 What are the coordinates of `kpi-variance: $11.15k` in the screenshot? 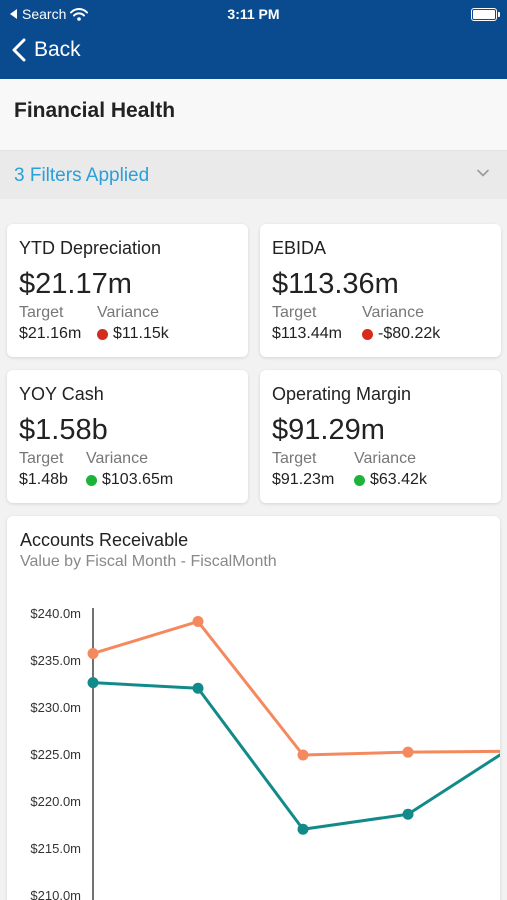 It's located at (133, 334).